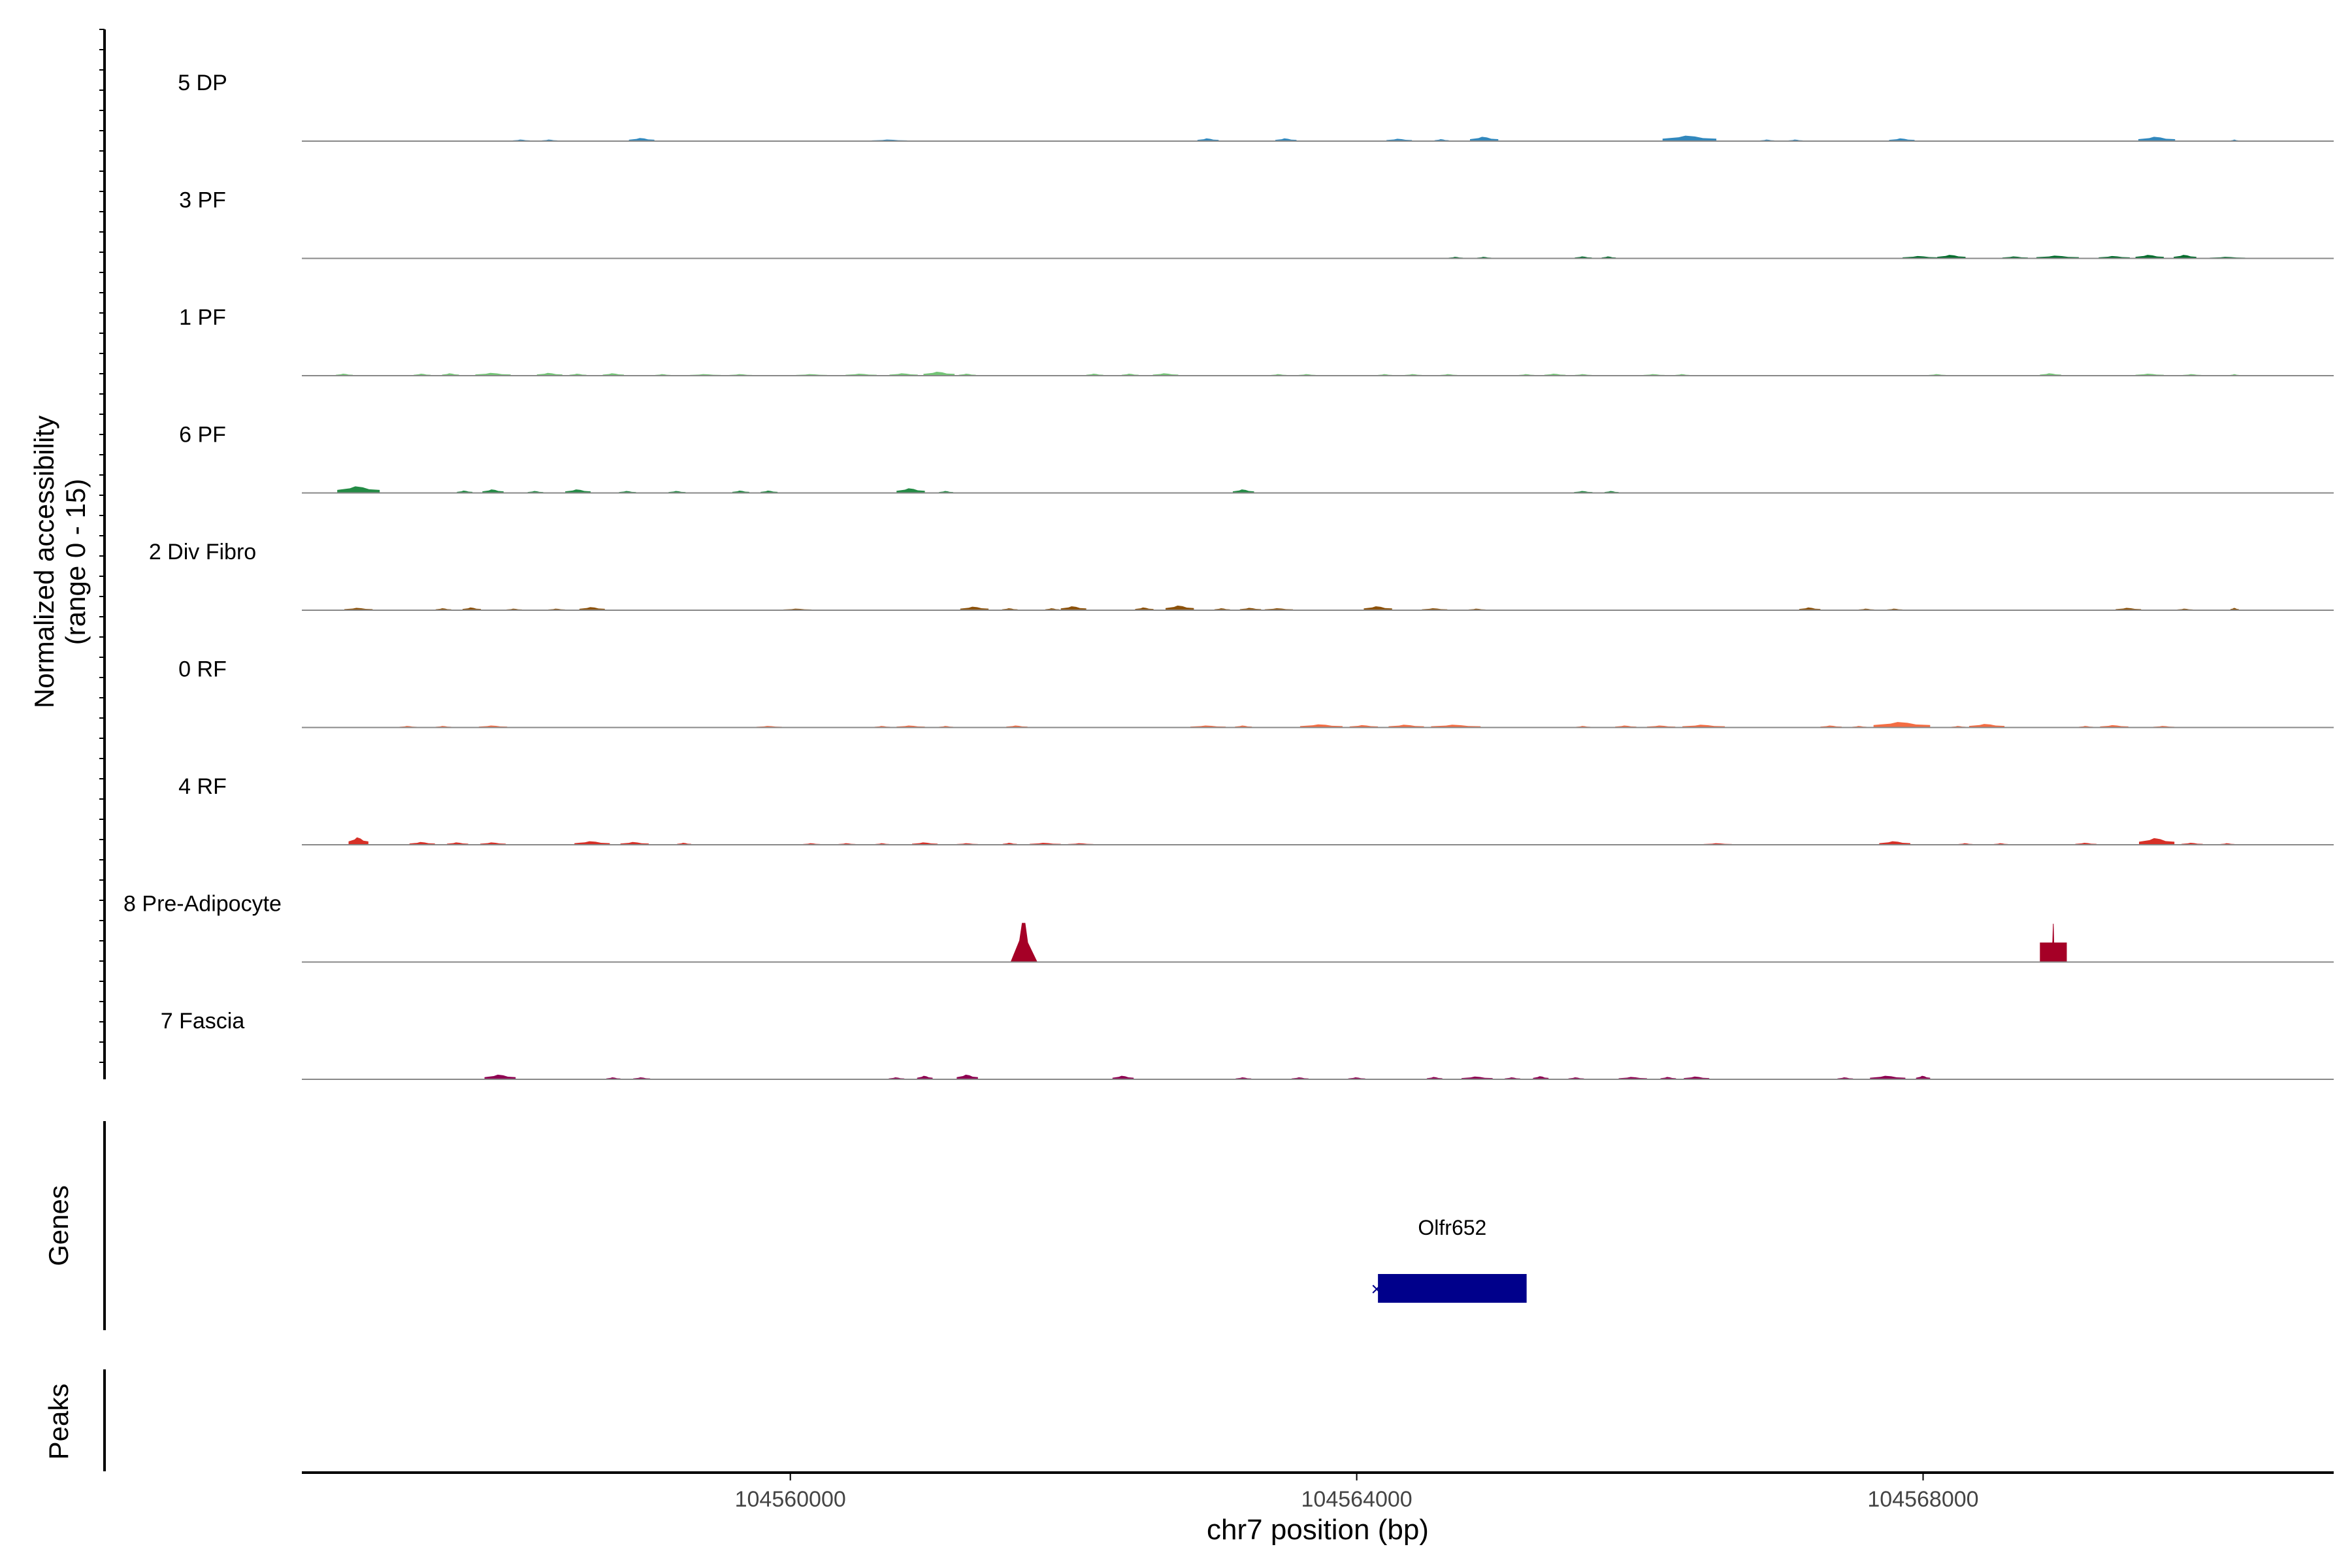  I want to click on track-1-pf: 1 PF, so click(1256, 340).